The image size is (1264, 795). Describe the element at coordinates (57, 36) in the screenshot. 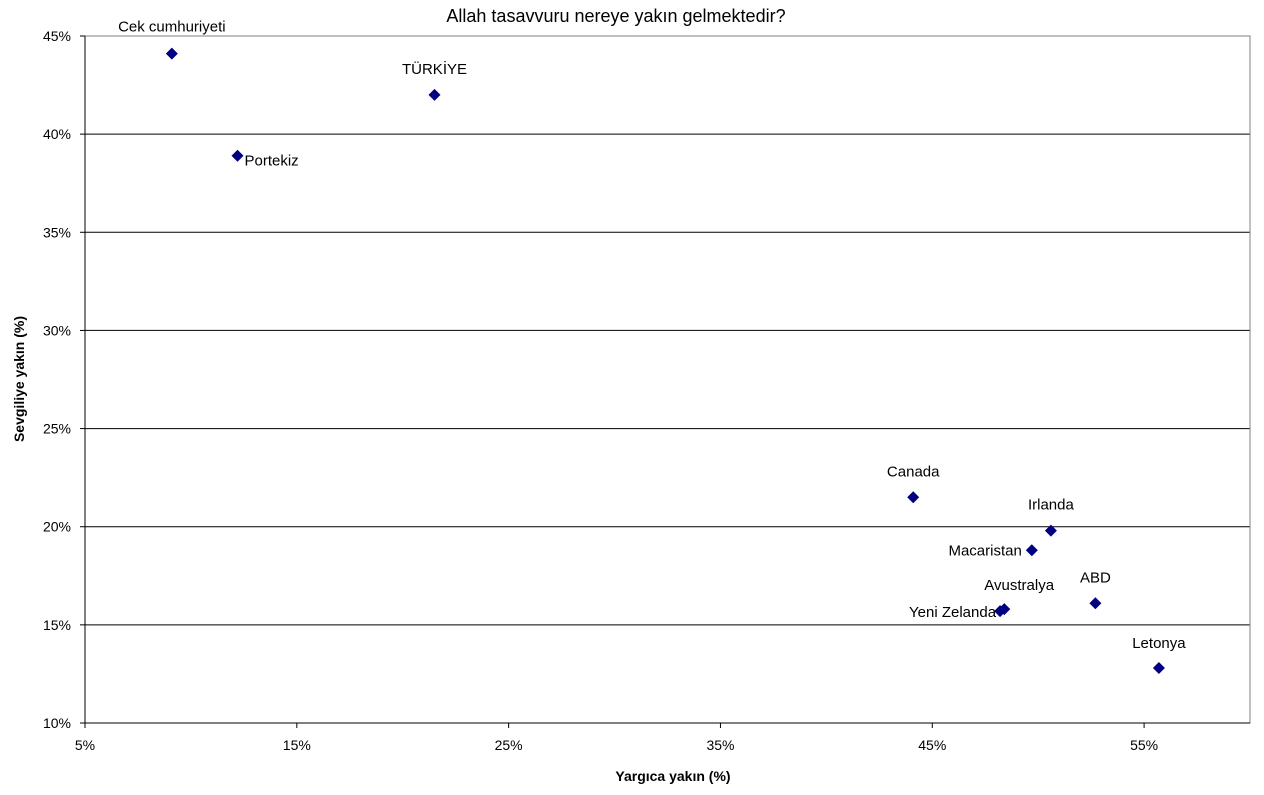

I see `y-tick-label: 45%` at that location.